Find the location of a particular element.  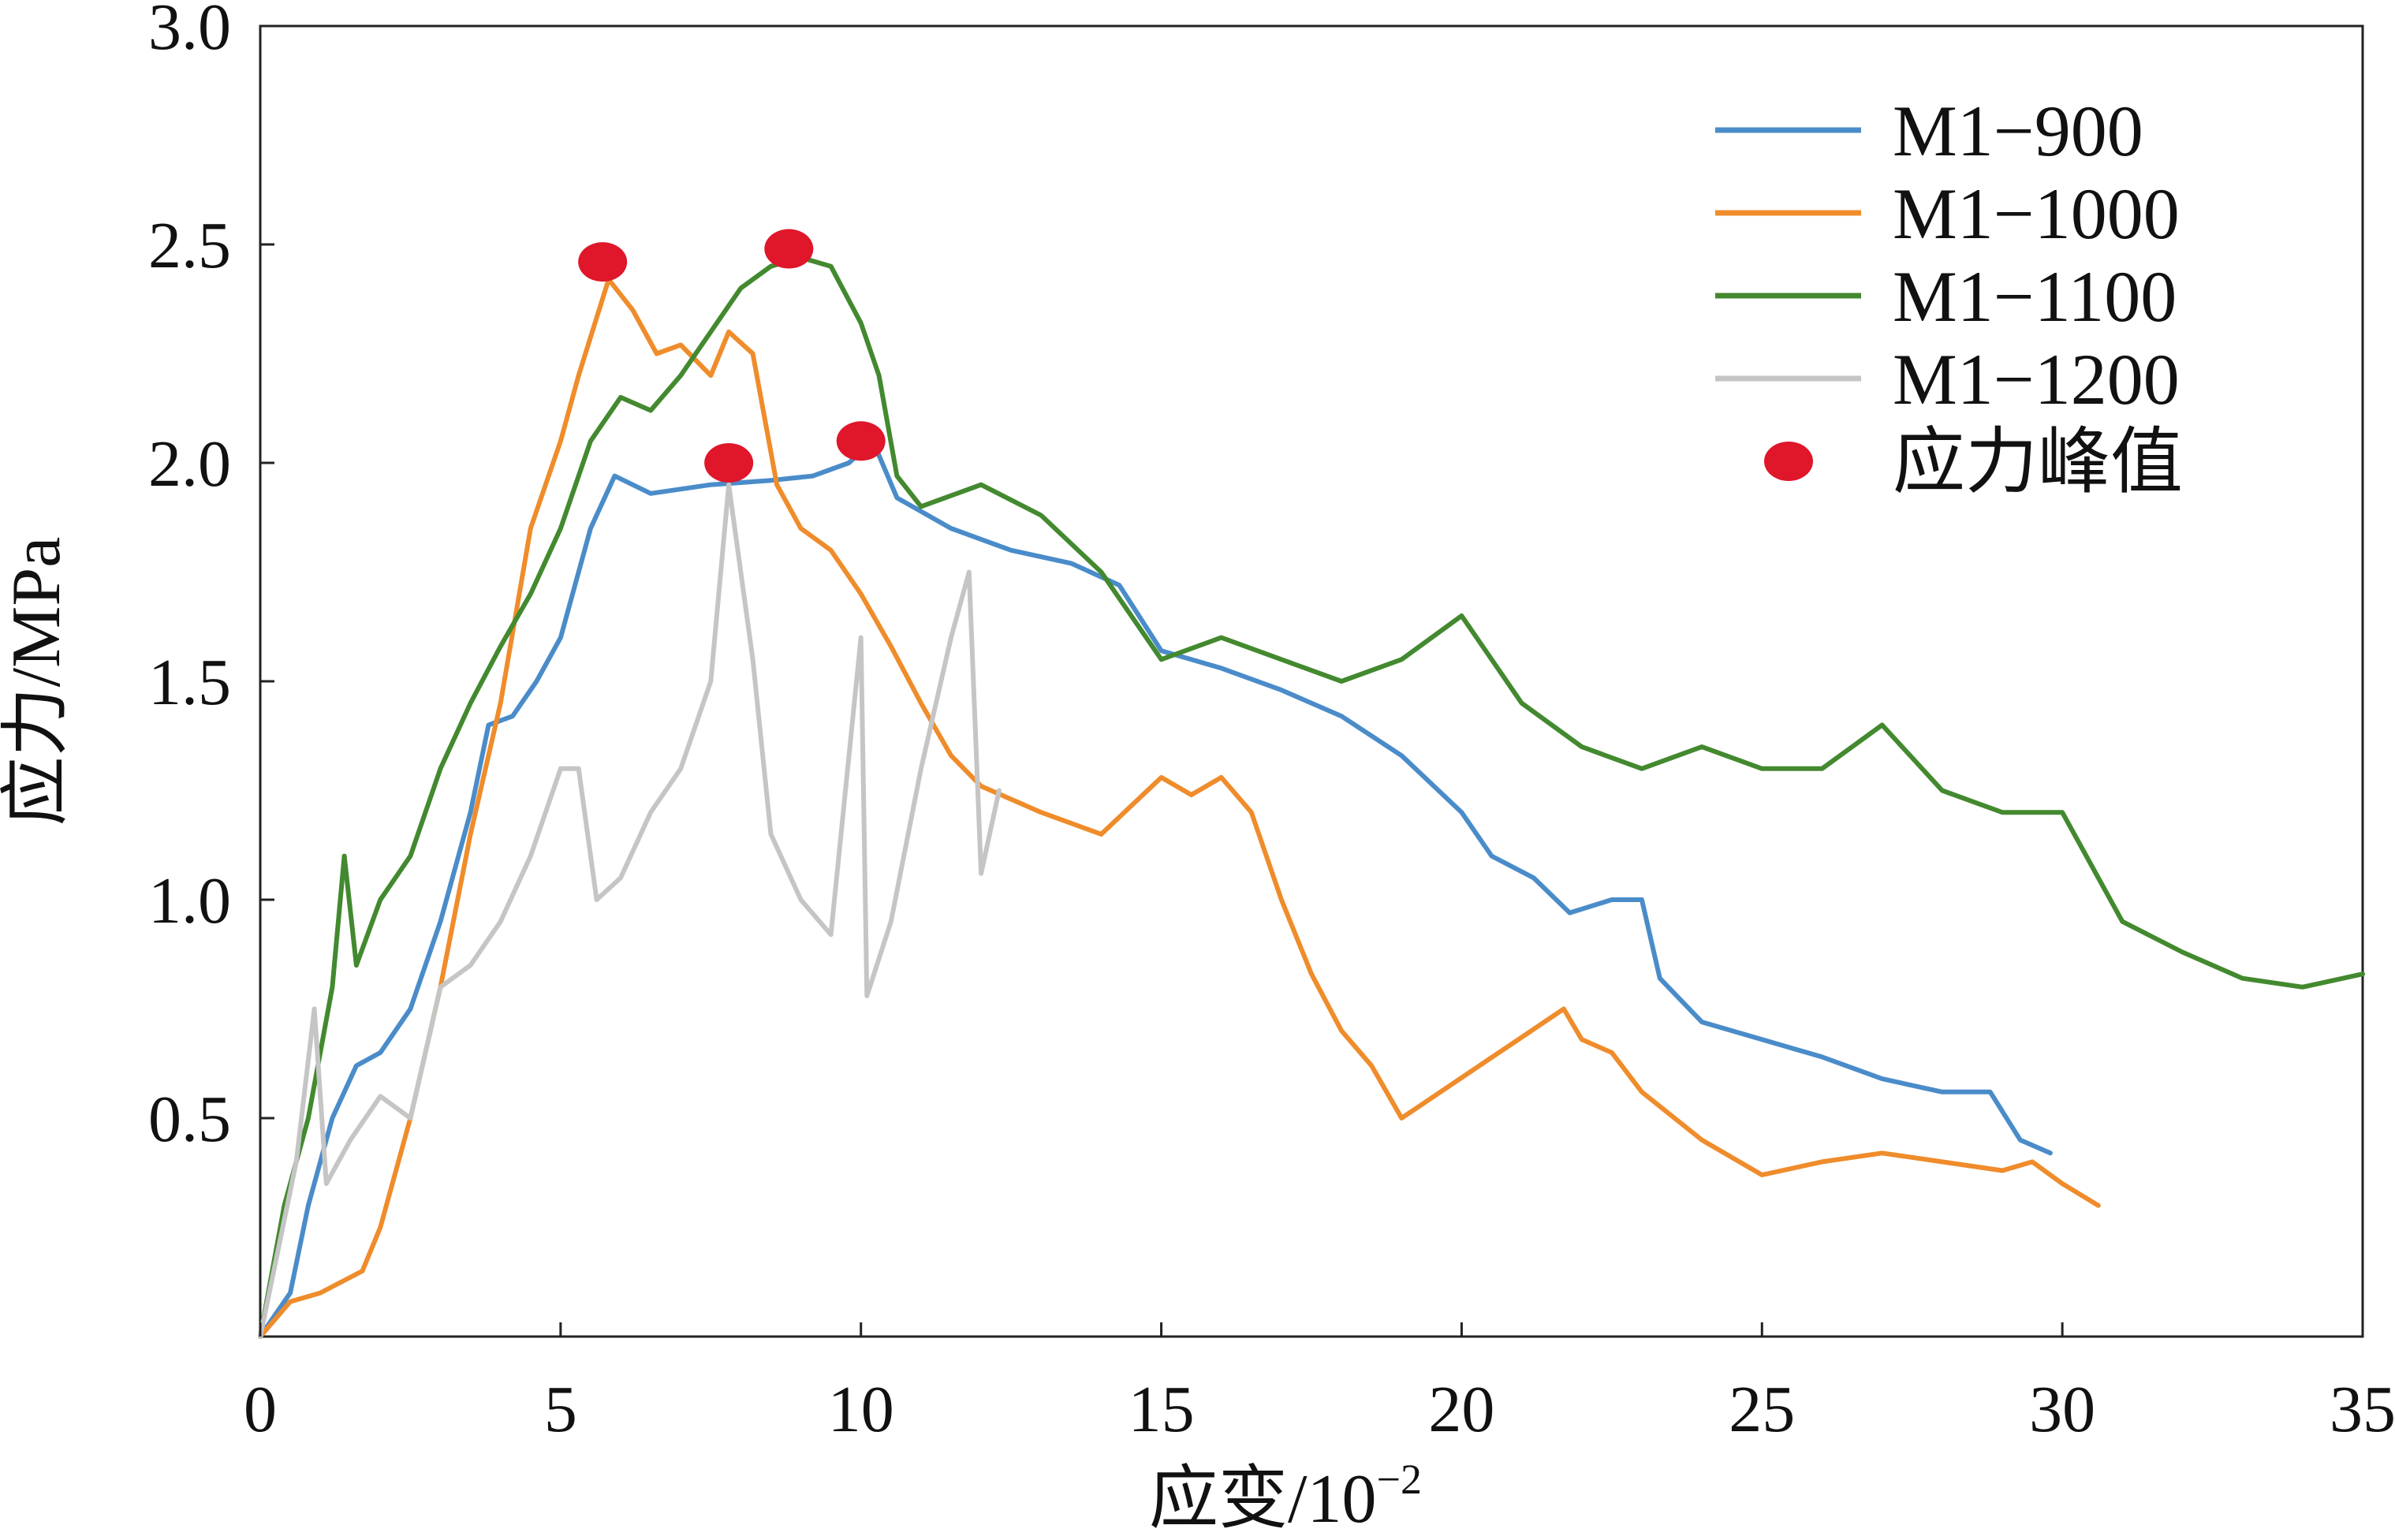

y-tick-label: 2.5 is located at coordinates (190, 245).